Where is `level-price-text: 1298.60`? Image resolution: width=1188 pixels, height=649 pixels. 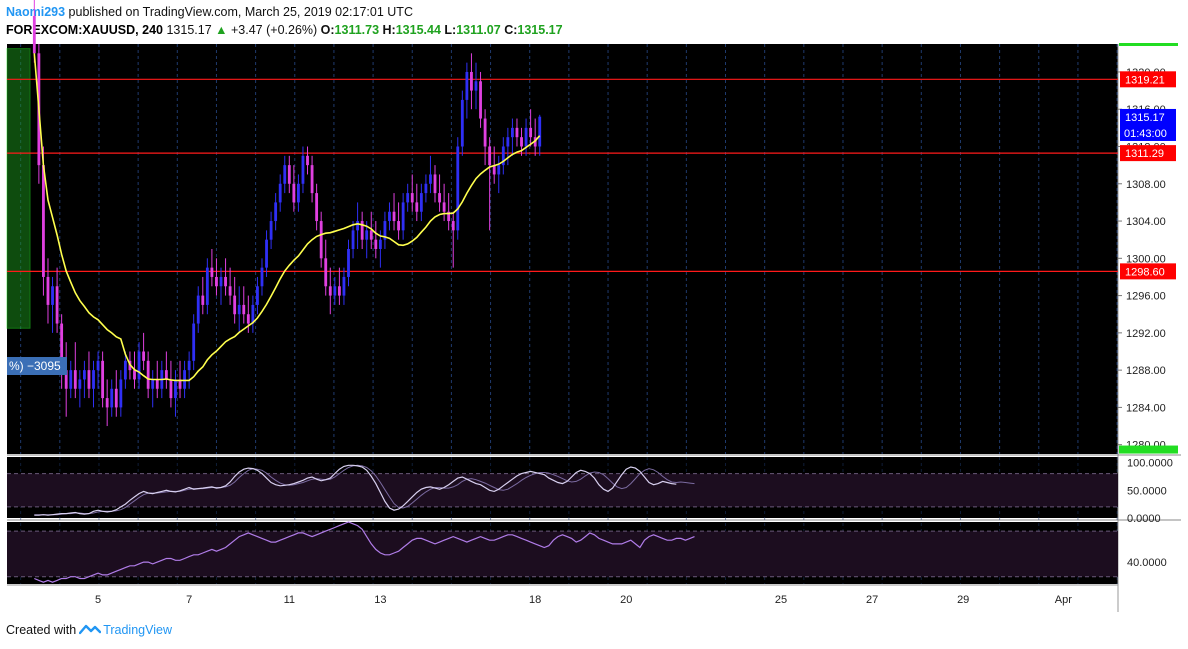 level-price-text: 1298.60 is located at coordinates (1145, 272).